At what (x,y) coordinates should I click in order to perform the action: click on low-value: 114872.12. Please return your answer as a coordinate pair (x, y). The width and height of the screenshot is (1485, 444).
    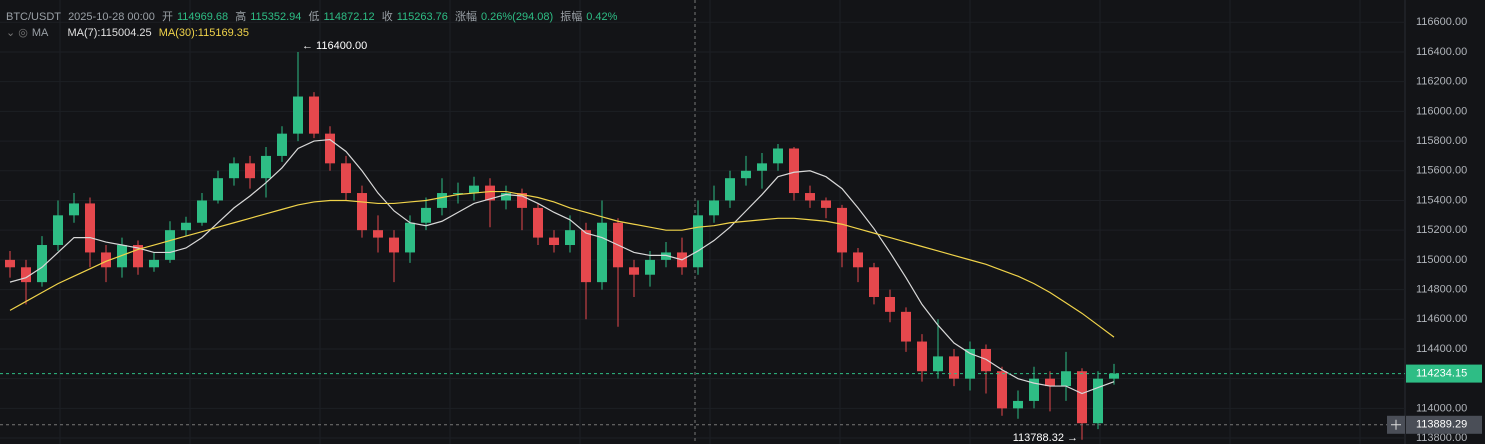
    Looking at the image, I should click on (349, 17).